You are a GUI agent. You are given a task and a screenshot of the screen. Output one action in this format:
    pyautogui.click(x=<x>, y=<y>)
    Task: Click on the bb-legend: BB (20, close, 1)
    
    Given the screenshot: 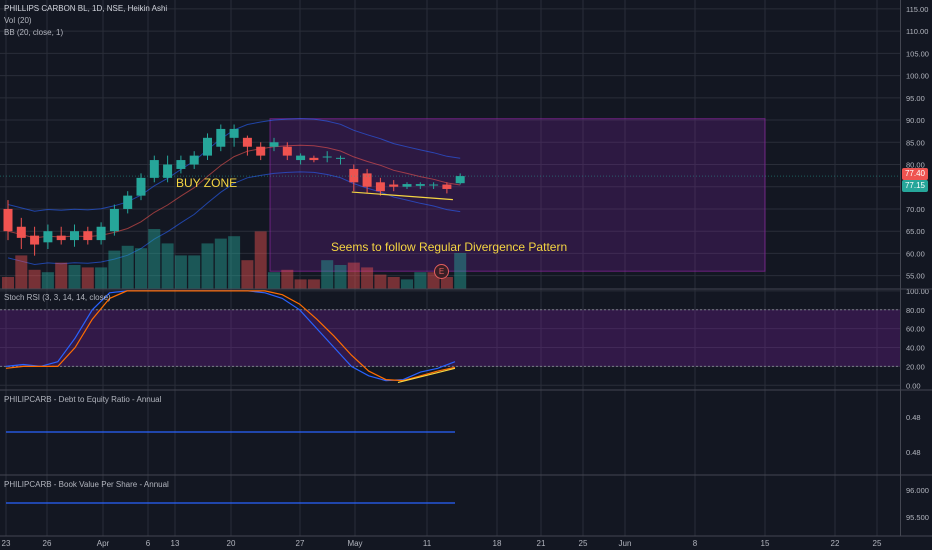 What is the action you would take?
    pyautogui.click(x=34, y=32)
    